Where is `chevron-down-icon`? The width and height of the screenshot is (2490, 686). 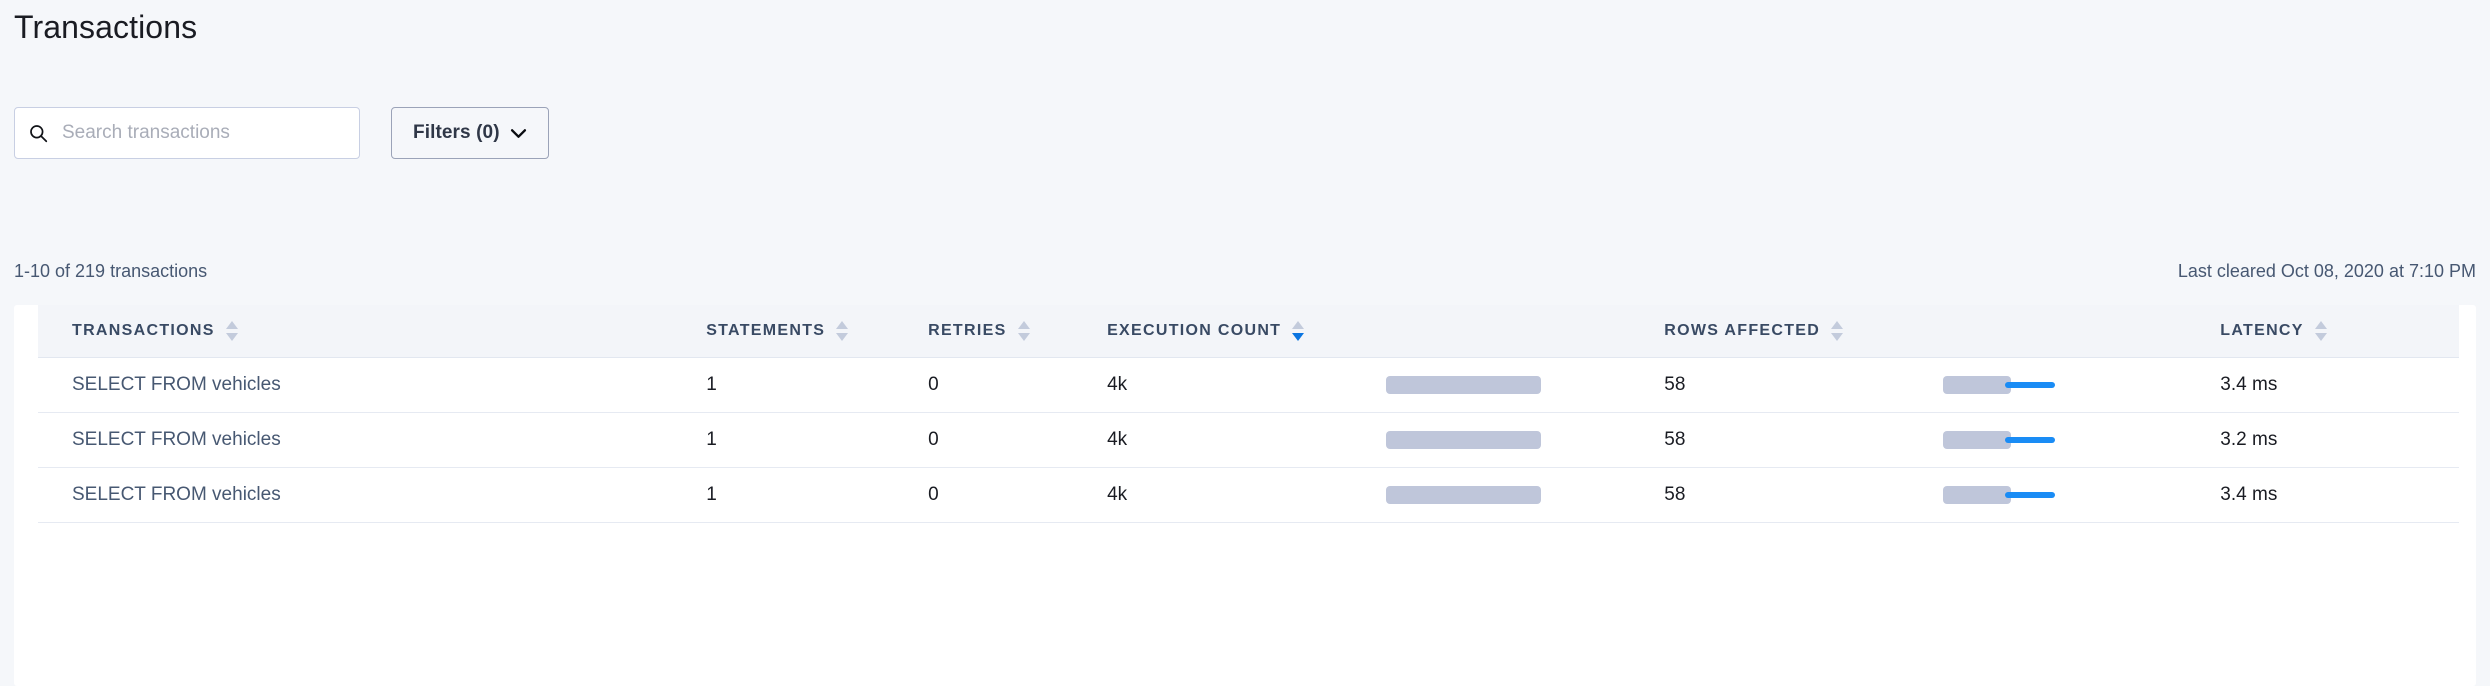
chevron-down-icon is located at coordinates (518, 133).